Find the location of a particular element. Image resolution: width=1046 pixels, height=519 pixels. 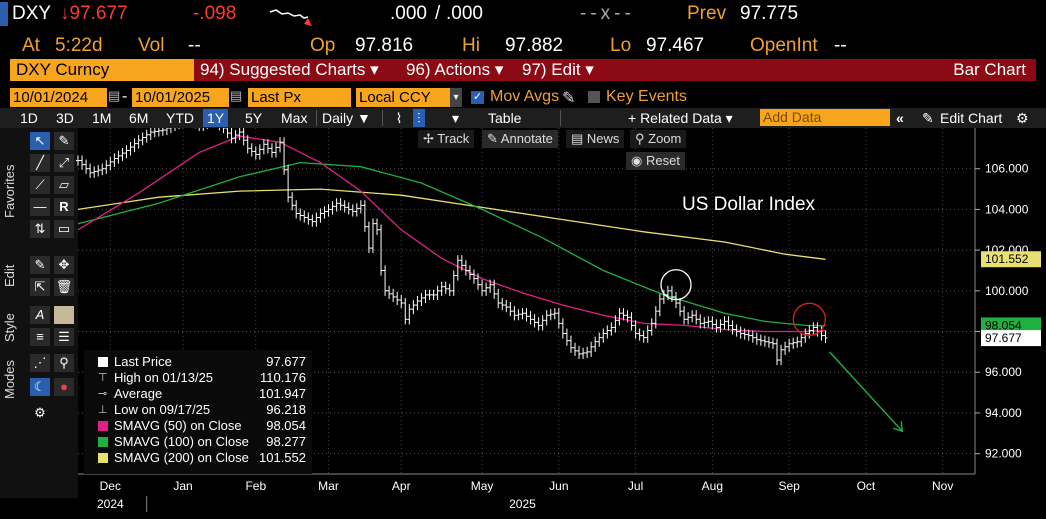

horizontal-line-icon: — is located at coordinates (40, 207).